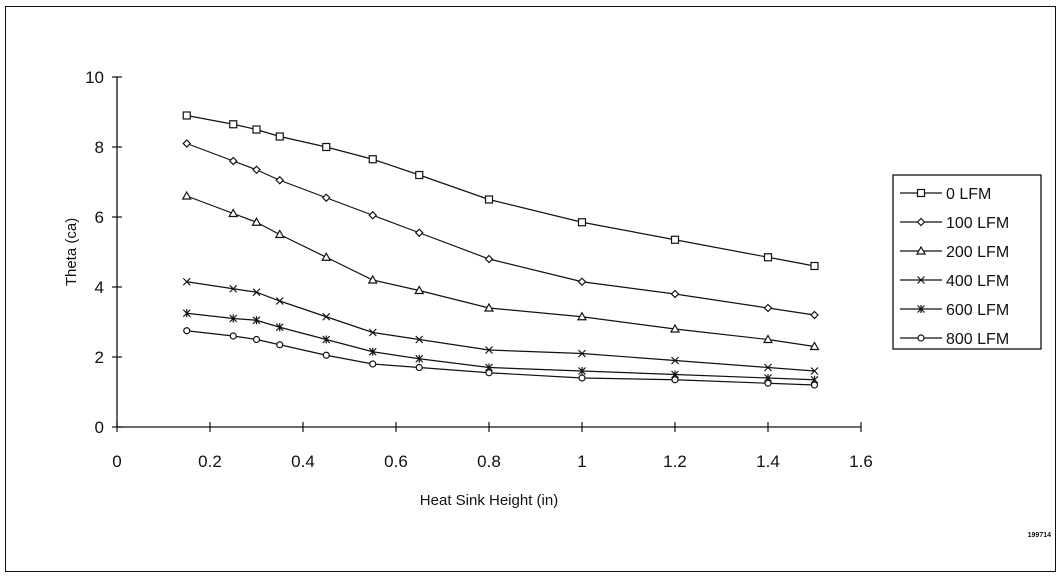  I want to click on x-tick-label: 0.4, so click(303, 461).